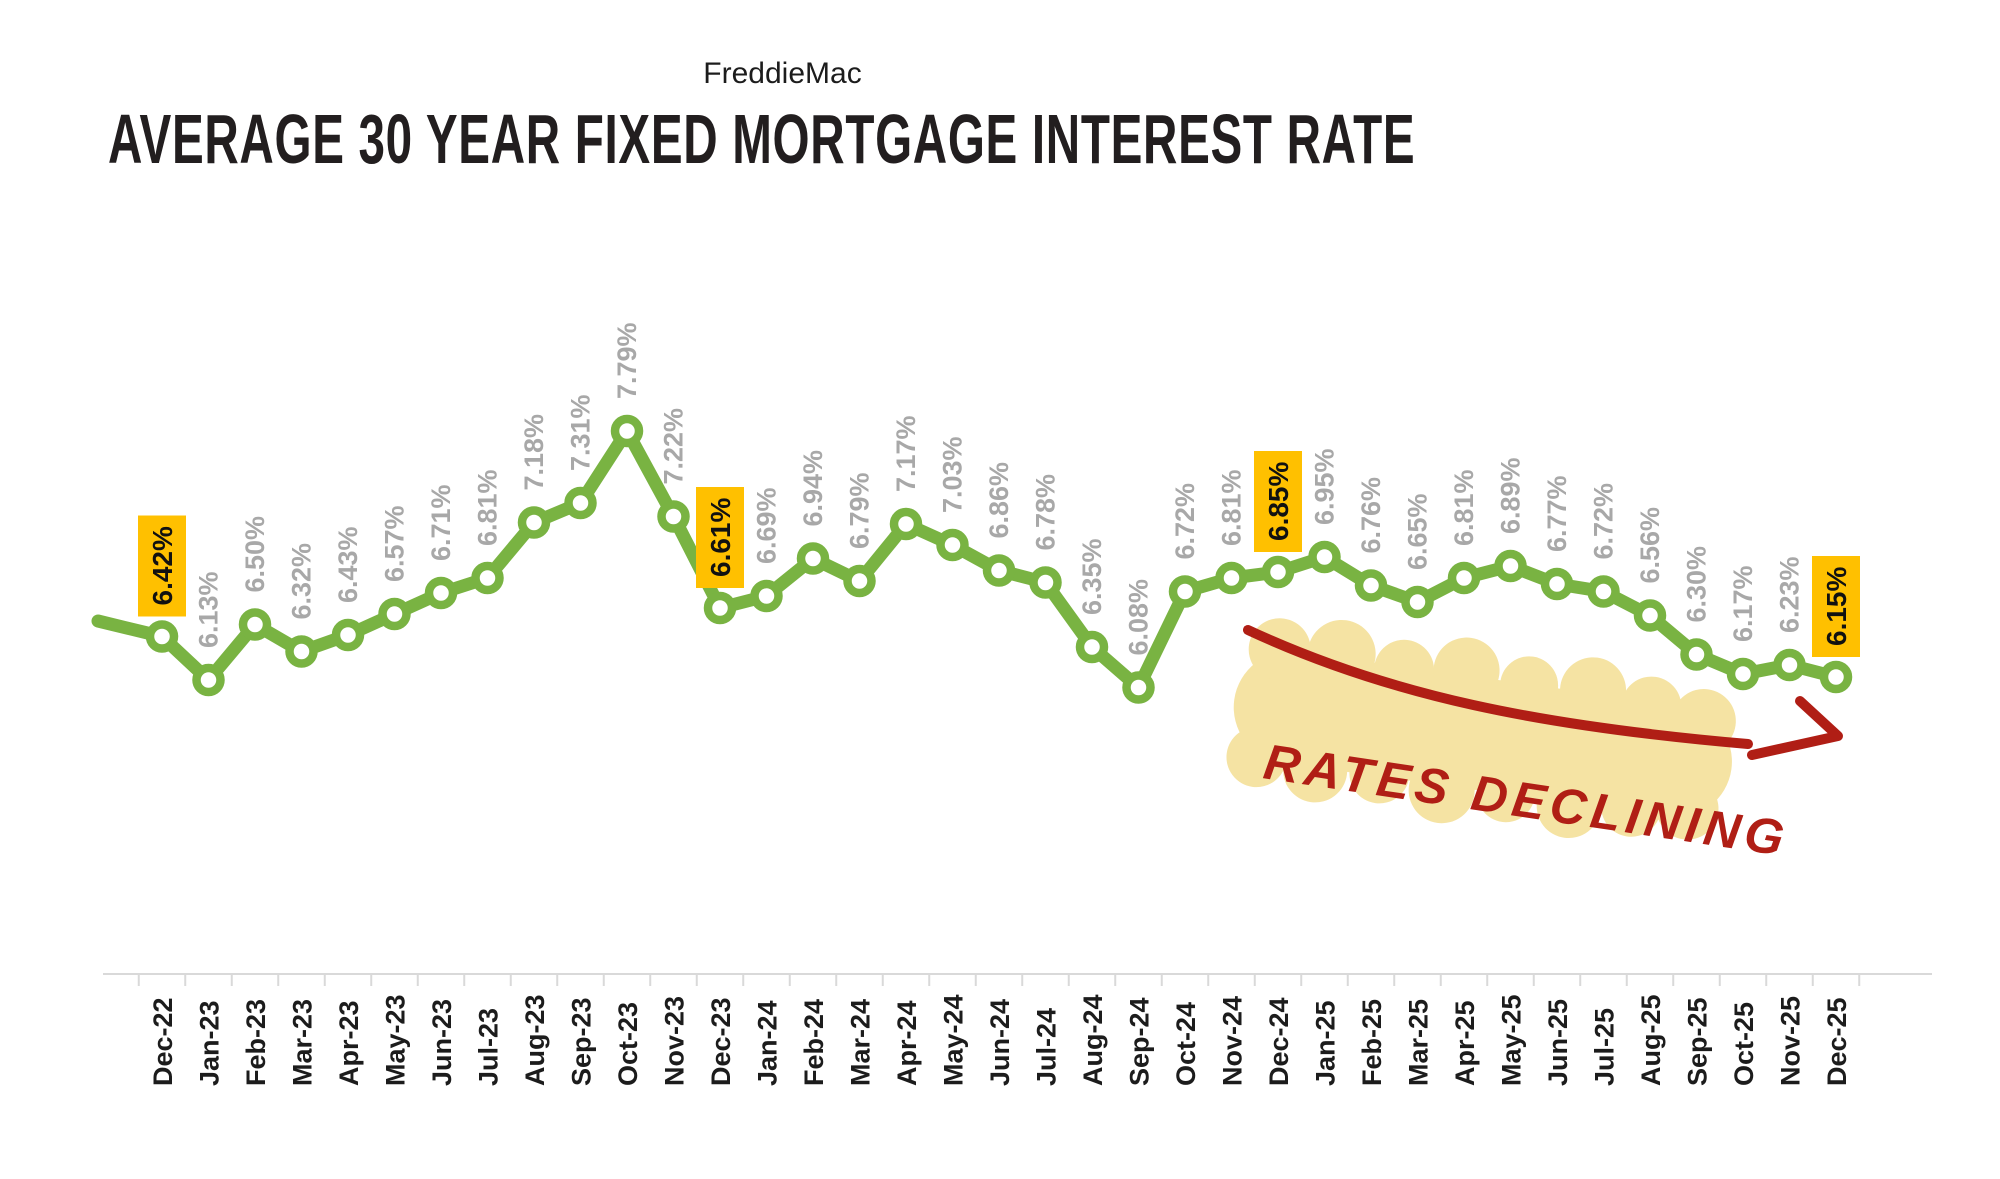  I want to click on x-axis-label: Jul-23, so click(489, 1047).